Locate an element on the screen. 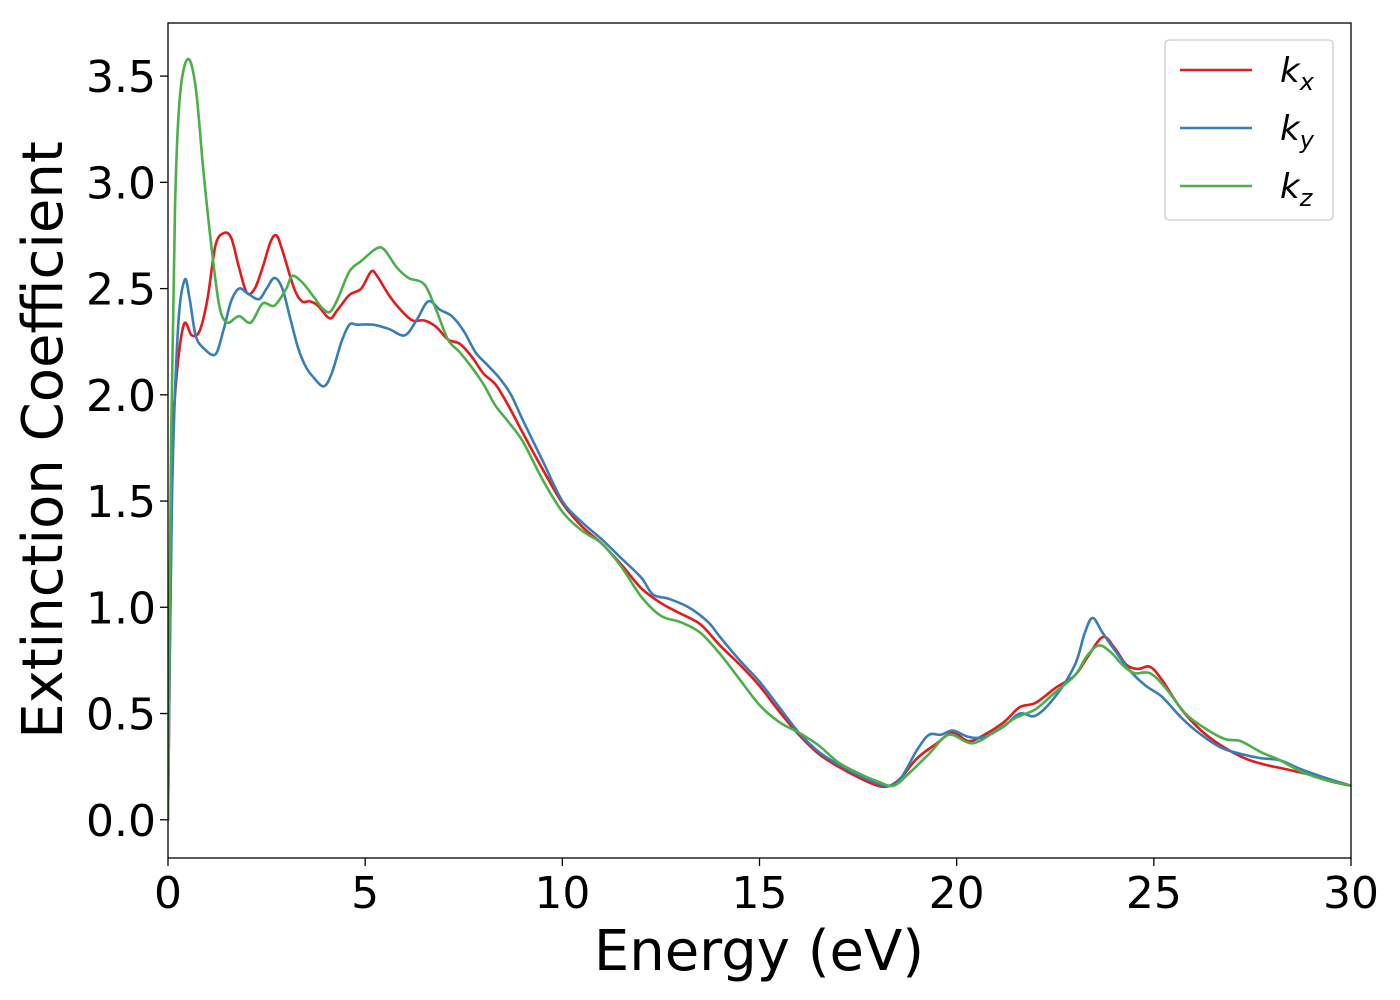 The width and height of the screenshot is (1400, 1000). y-tick-label: 1.0 is located at coordinates (121, 608).